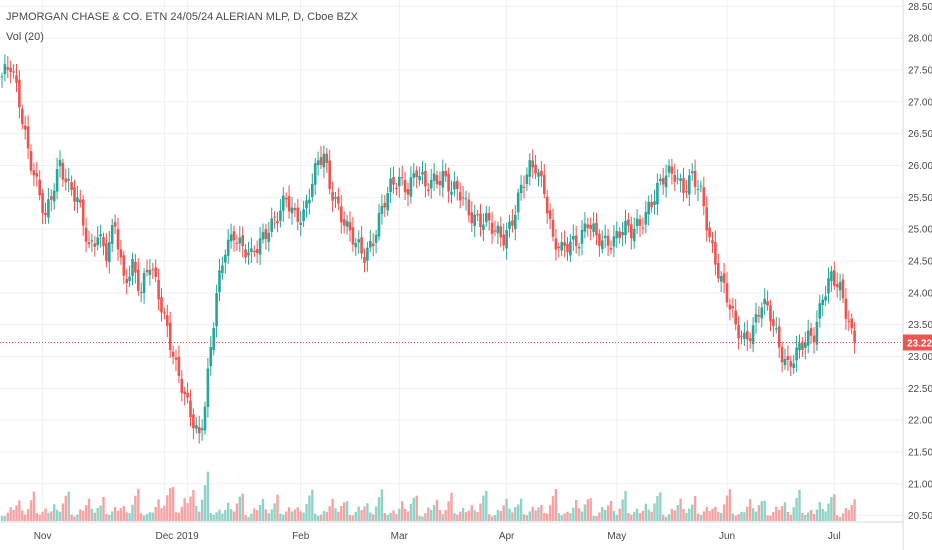 The image size is (932, 550). I want to click on x-axis-tick-label: May, so click(616, 536).